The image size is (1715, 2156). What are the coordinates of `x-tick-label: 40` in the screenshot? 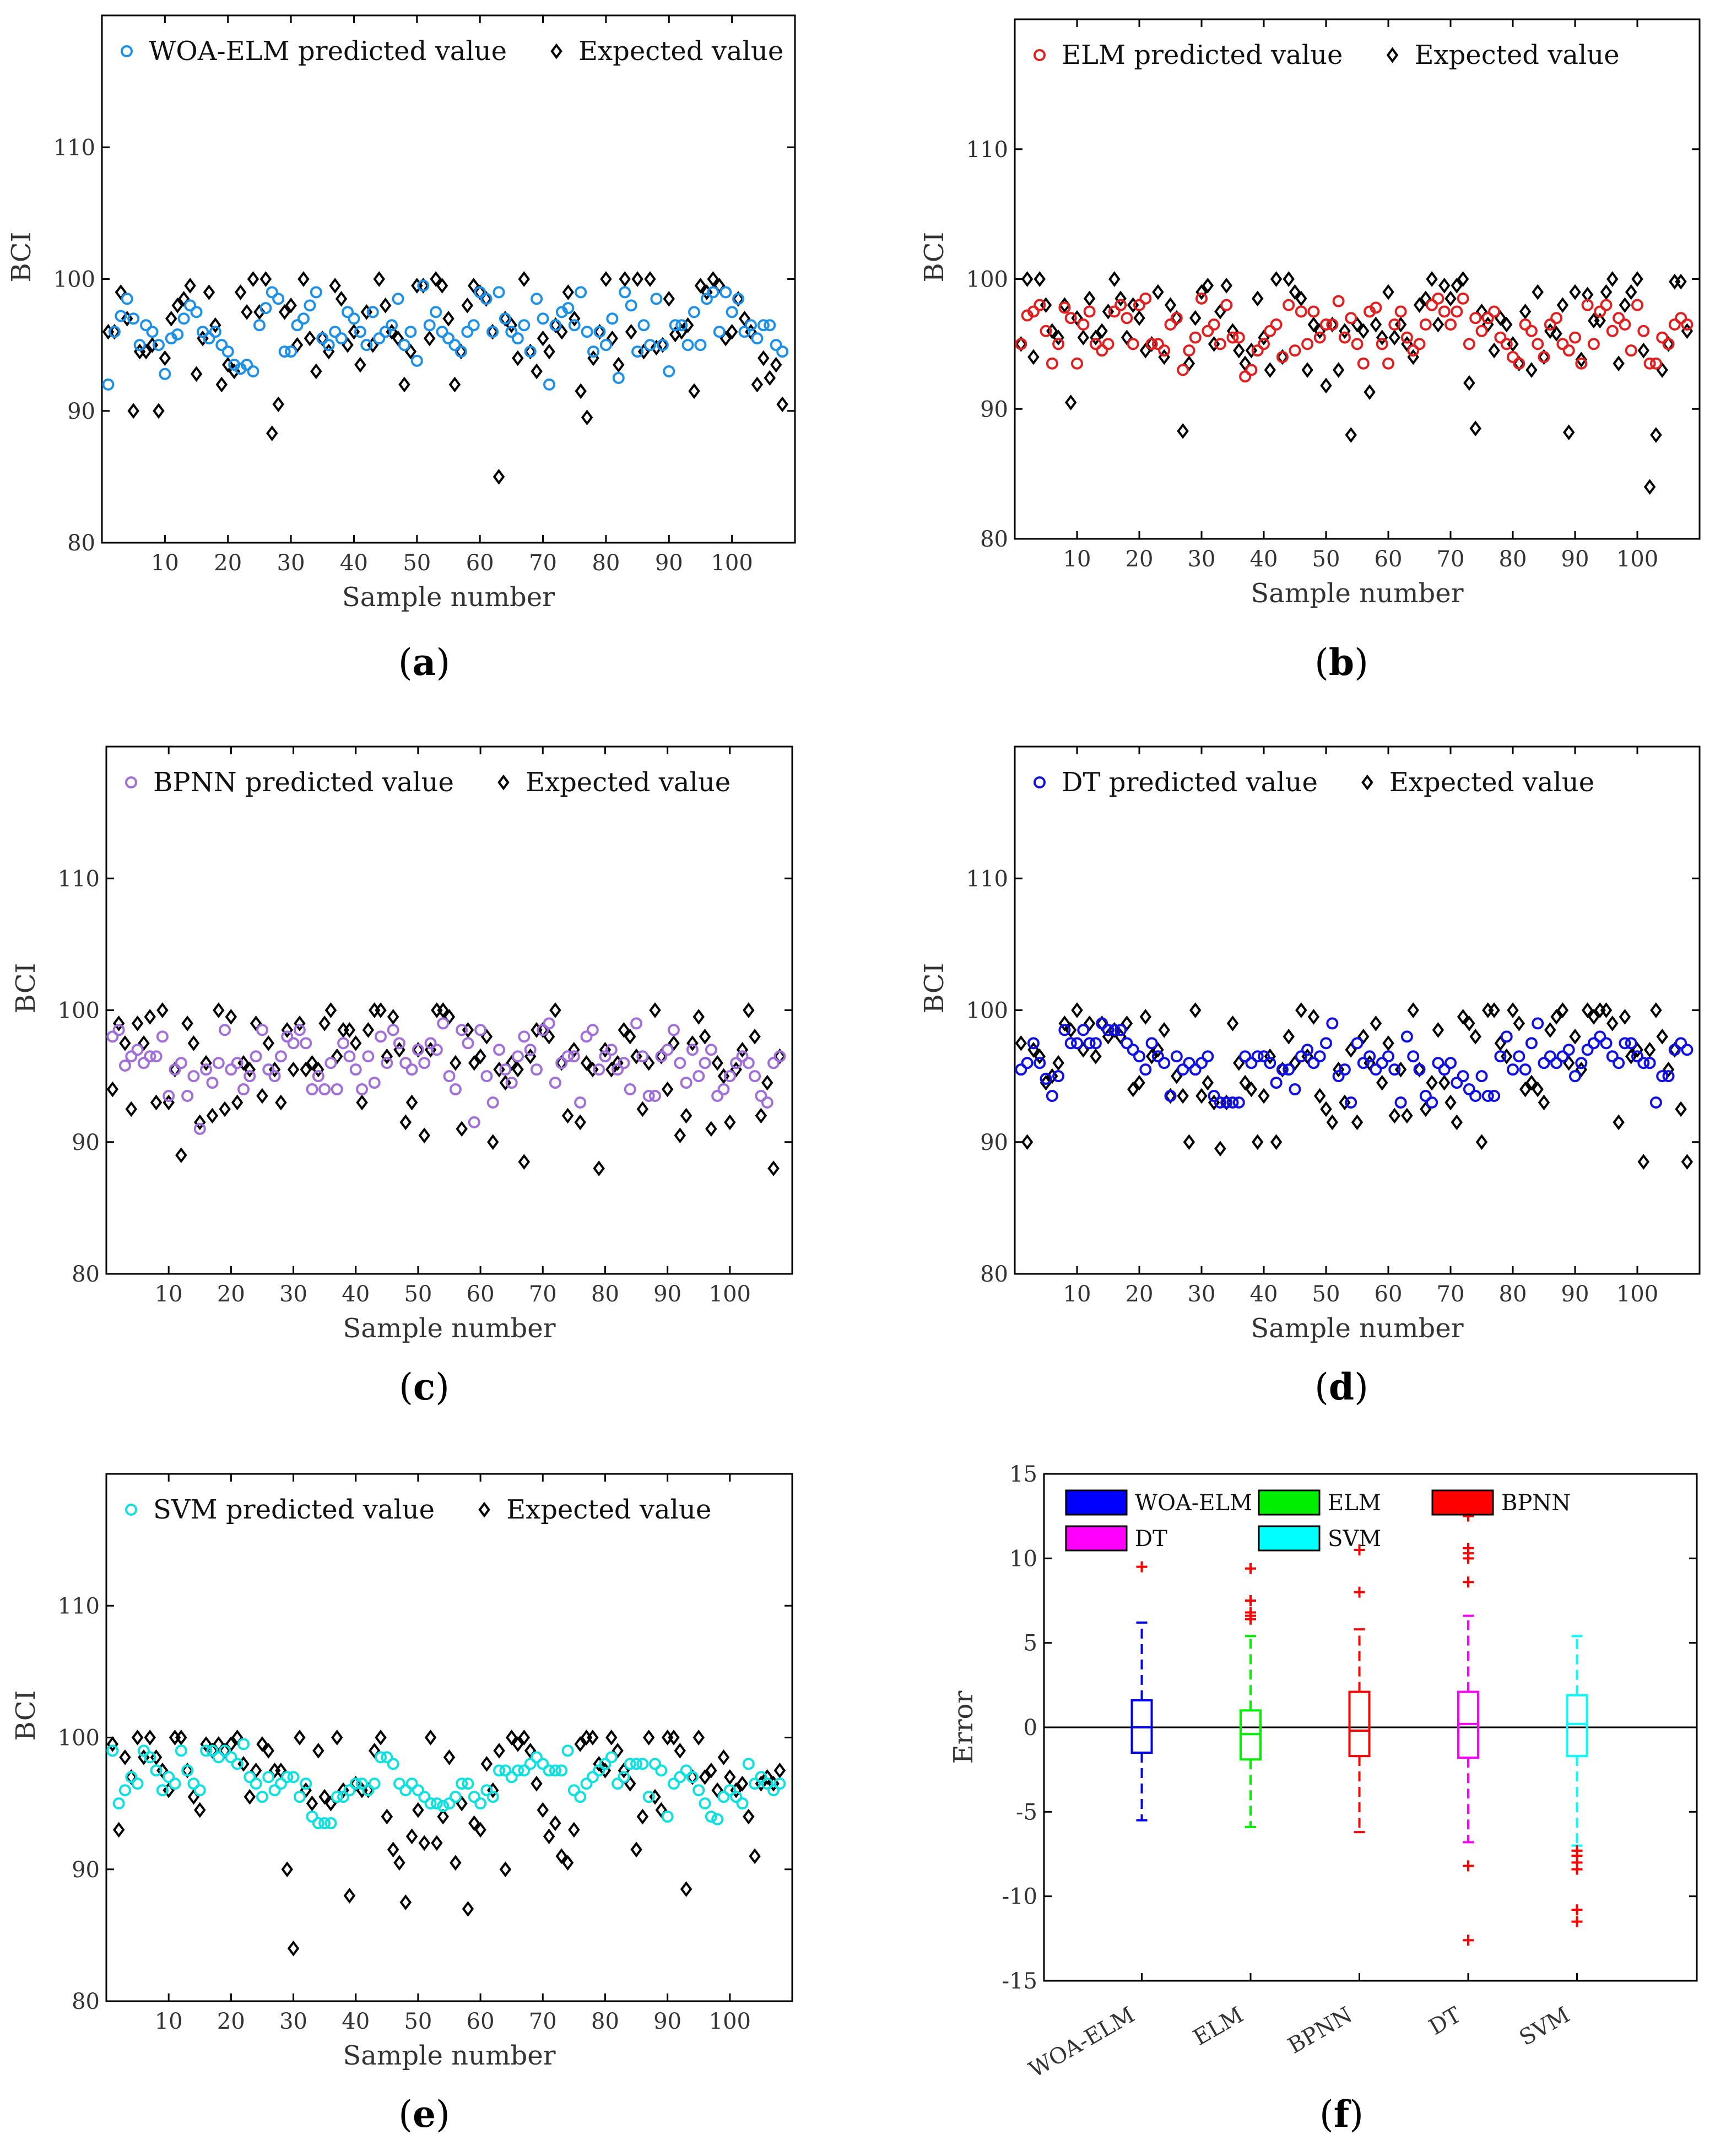 It's located at (1264, 1294).